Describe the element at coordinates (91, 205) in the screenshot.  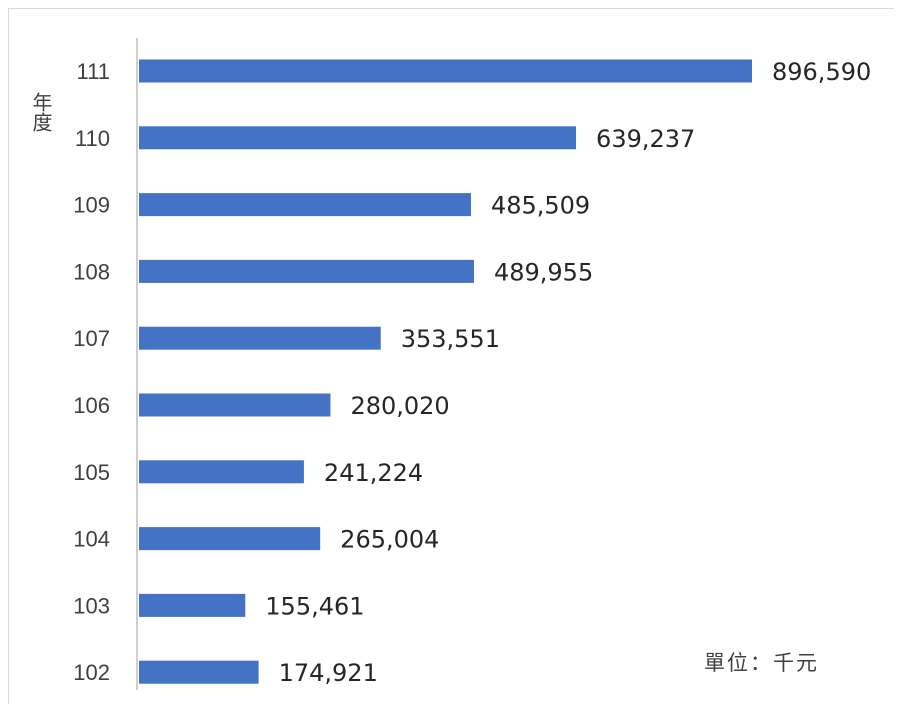
I see `category-tick-label: 109` at that location.